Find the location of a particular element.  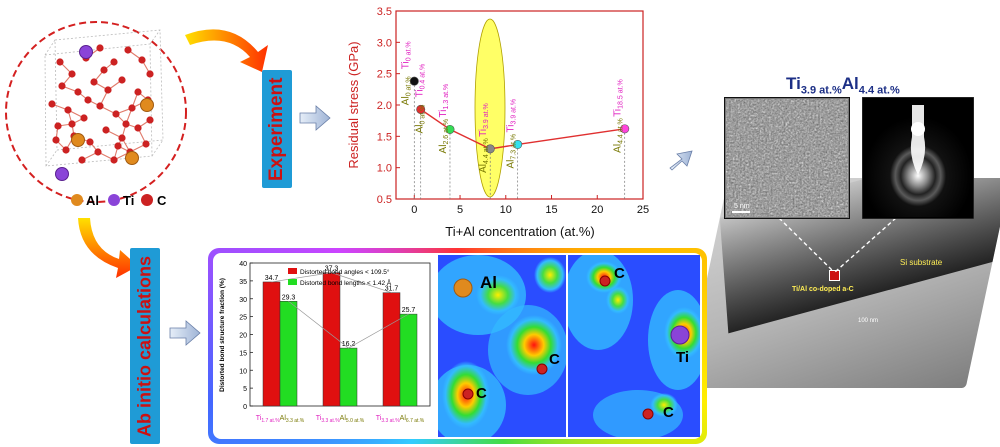

structure-circle is located at coordinates (96, 112).